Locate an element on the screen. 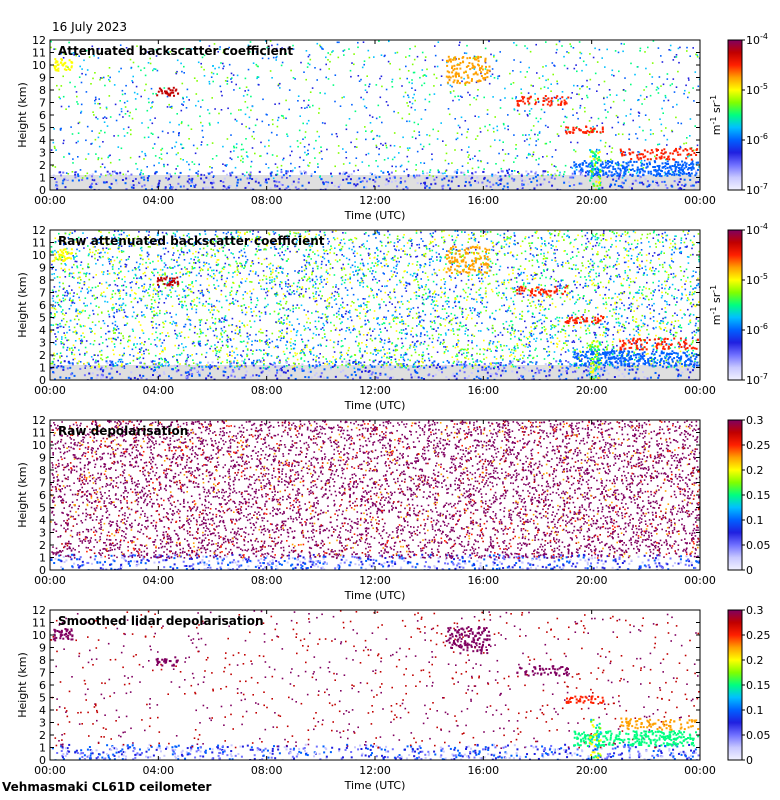 The width and height of the screenshot is (780, 800). panel-title: Raw depolarisation is located at coordinates (123, 431).